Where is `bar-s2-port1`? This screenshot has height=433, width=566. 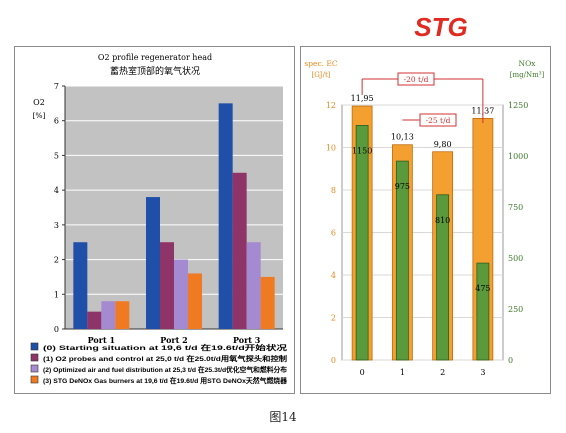
bar-s2-port1 is located at coordinates (108, 315).